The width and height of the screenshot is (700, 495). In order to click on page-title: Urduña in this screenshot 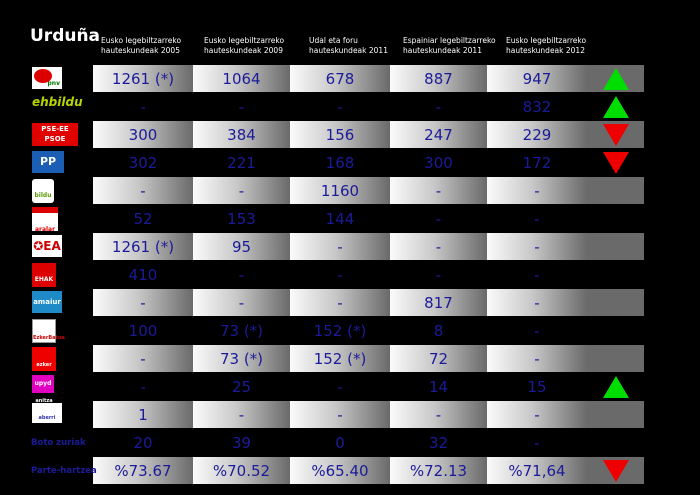, I will do `click(65, 36)`.